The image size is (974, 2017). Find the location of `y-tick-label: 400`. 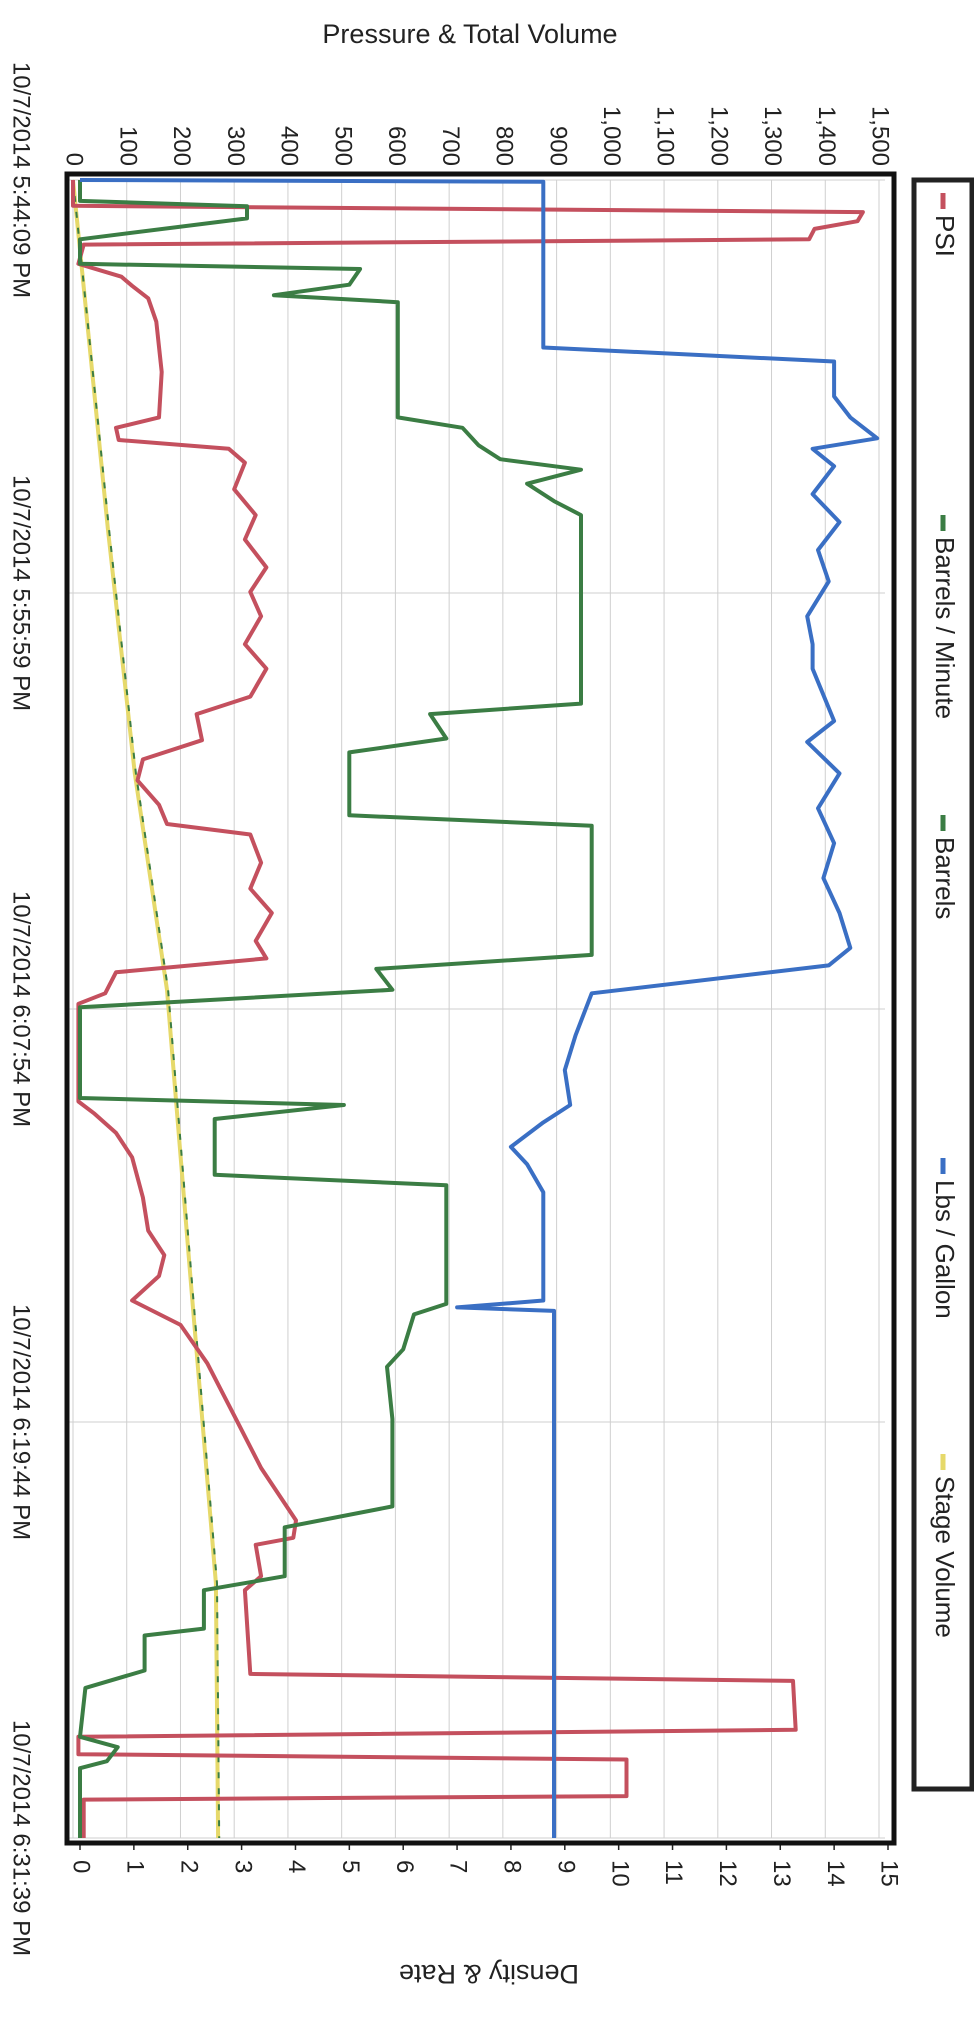

y-tick-label: 400 is located at coordinates (289, 146).